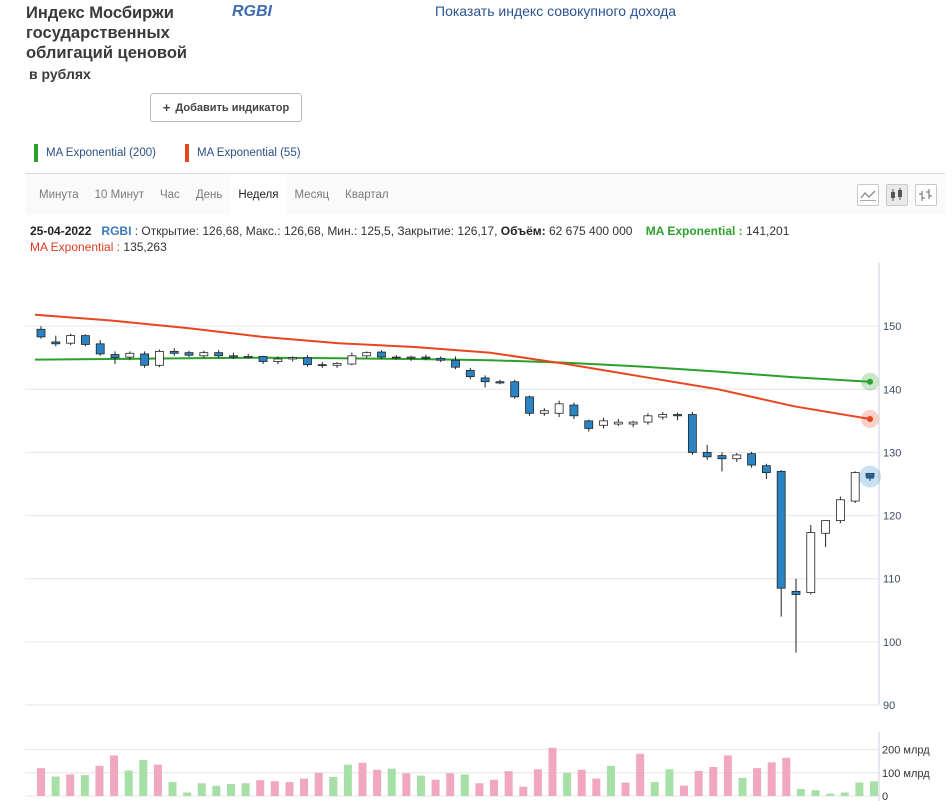  What do you see at coordinates (556, 11) in the screenshot?
I see `total-return-index-link: Показать индекс совокупного дохода` at bounding box center [556, 11].